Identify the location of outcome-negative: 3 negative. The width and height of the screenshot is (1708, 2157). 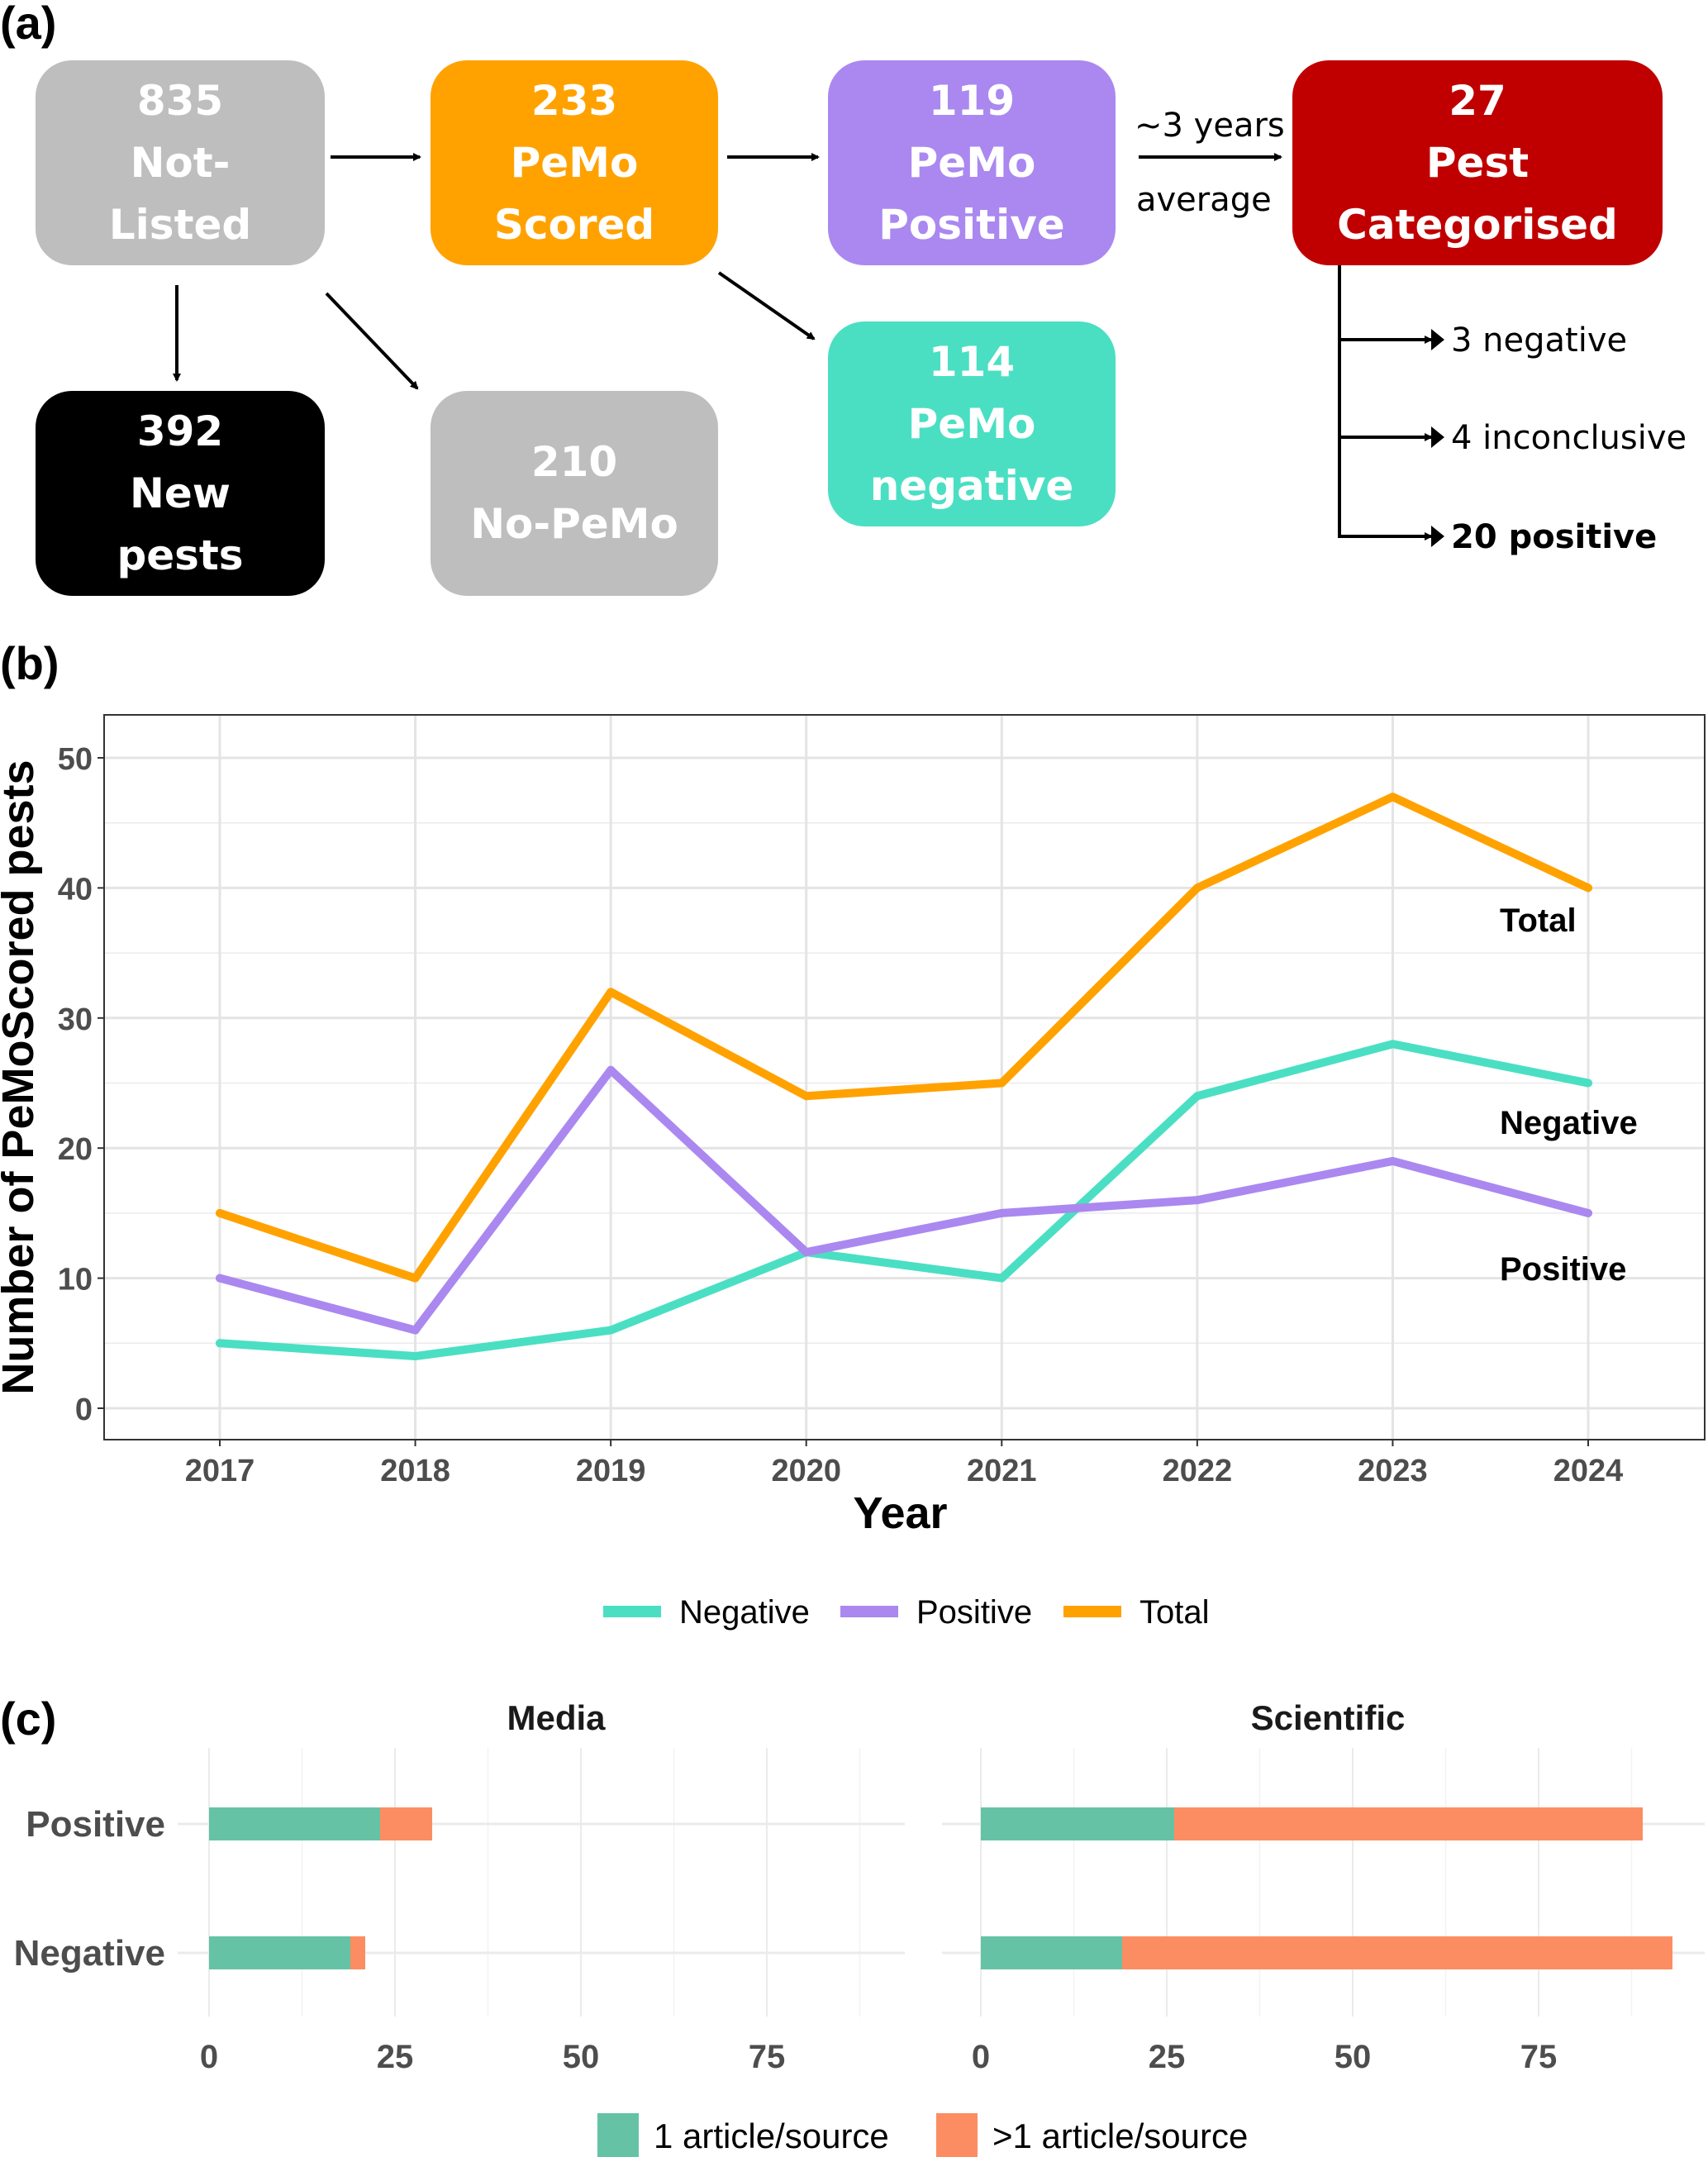
(1539, 340).